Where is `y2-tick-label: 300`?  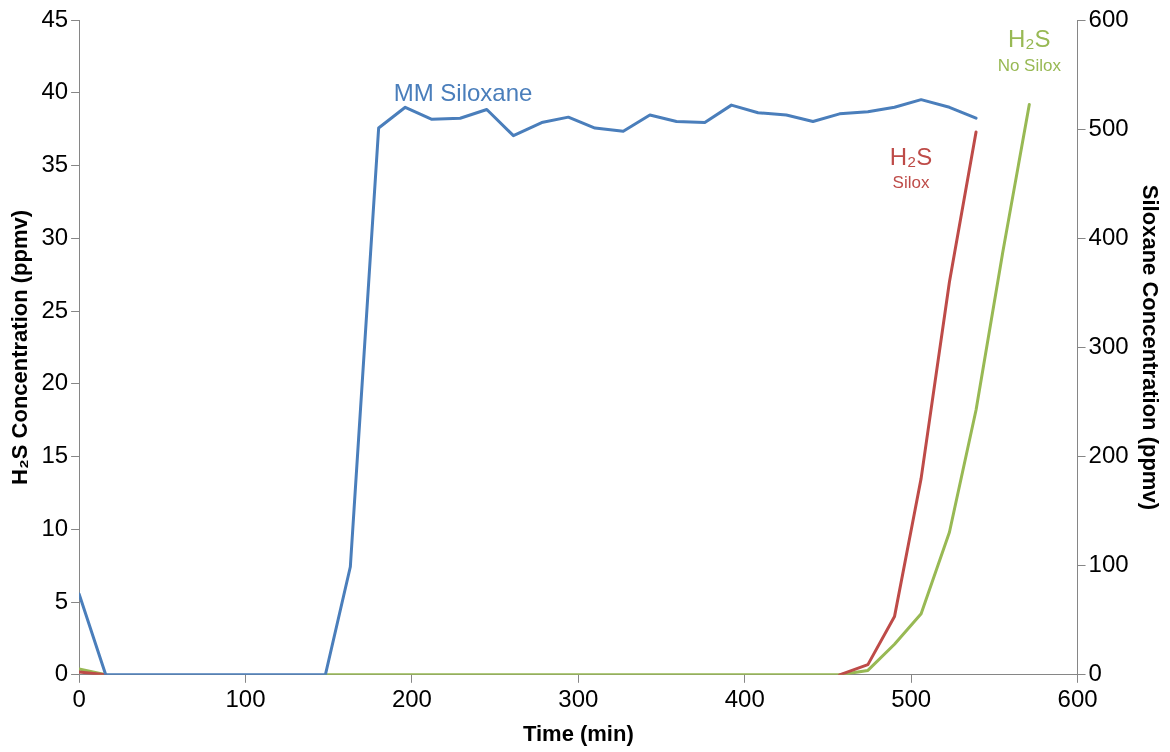 y2-tick-label: 300 is located at coordinates (1108, 346).